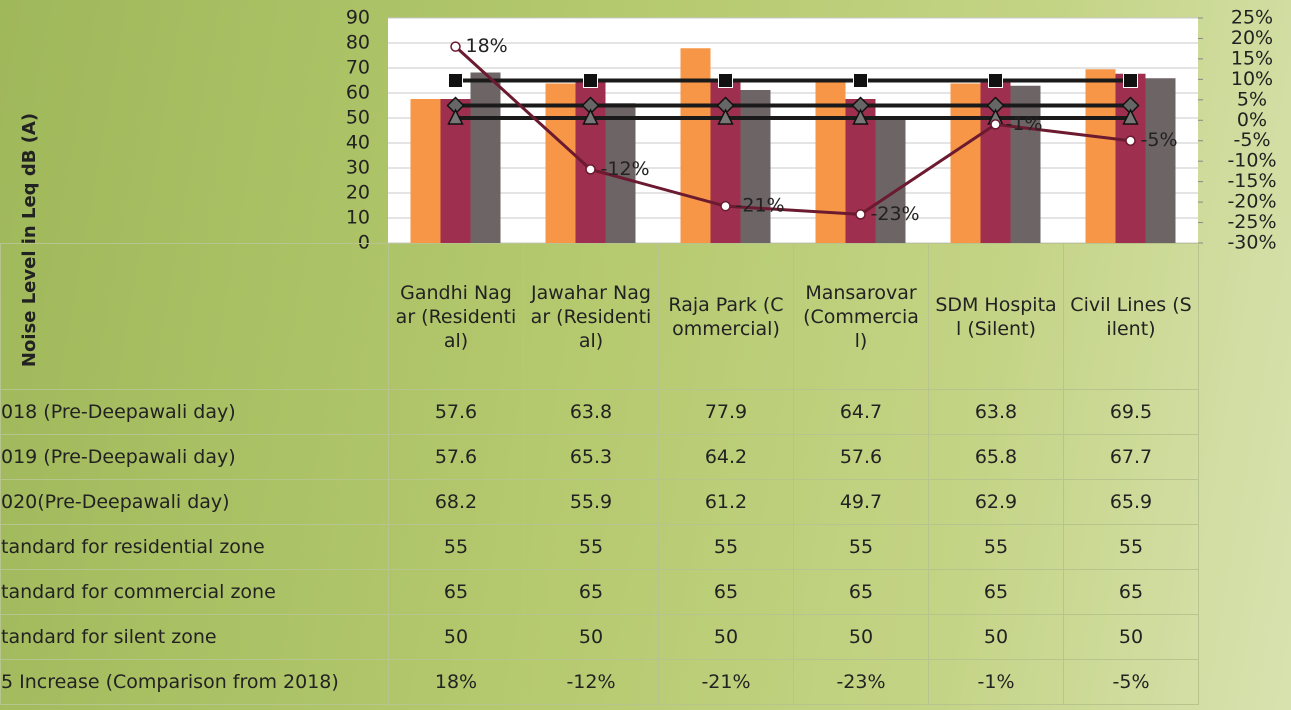 Image resolution: width=1291 pixels, height=710 pixels. Describe the element at coordinates (726, 412) in the screenshot. I see `table-cell: 77.9` at that location.